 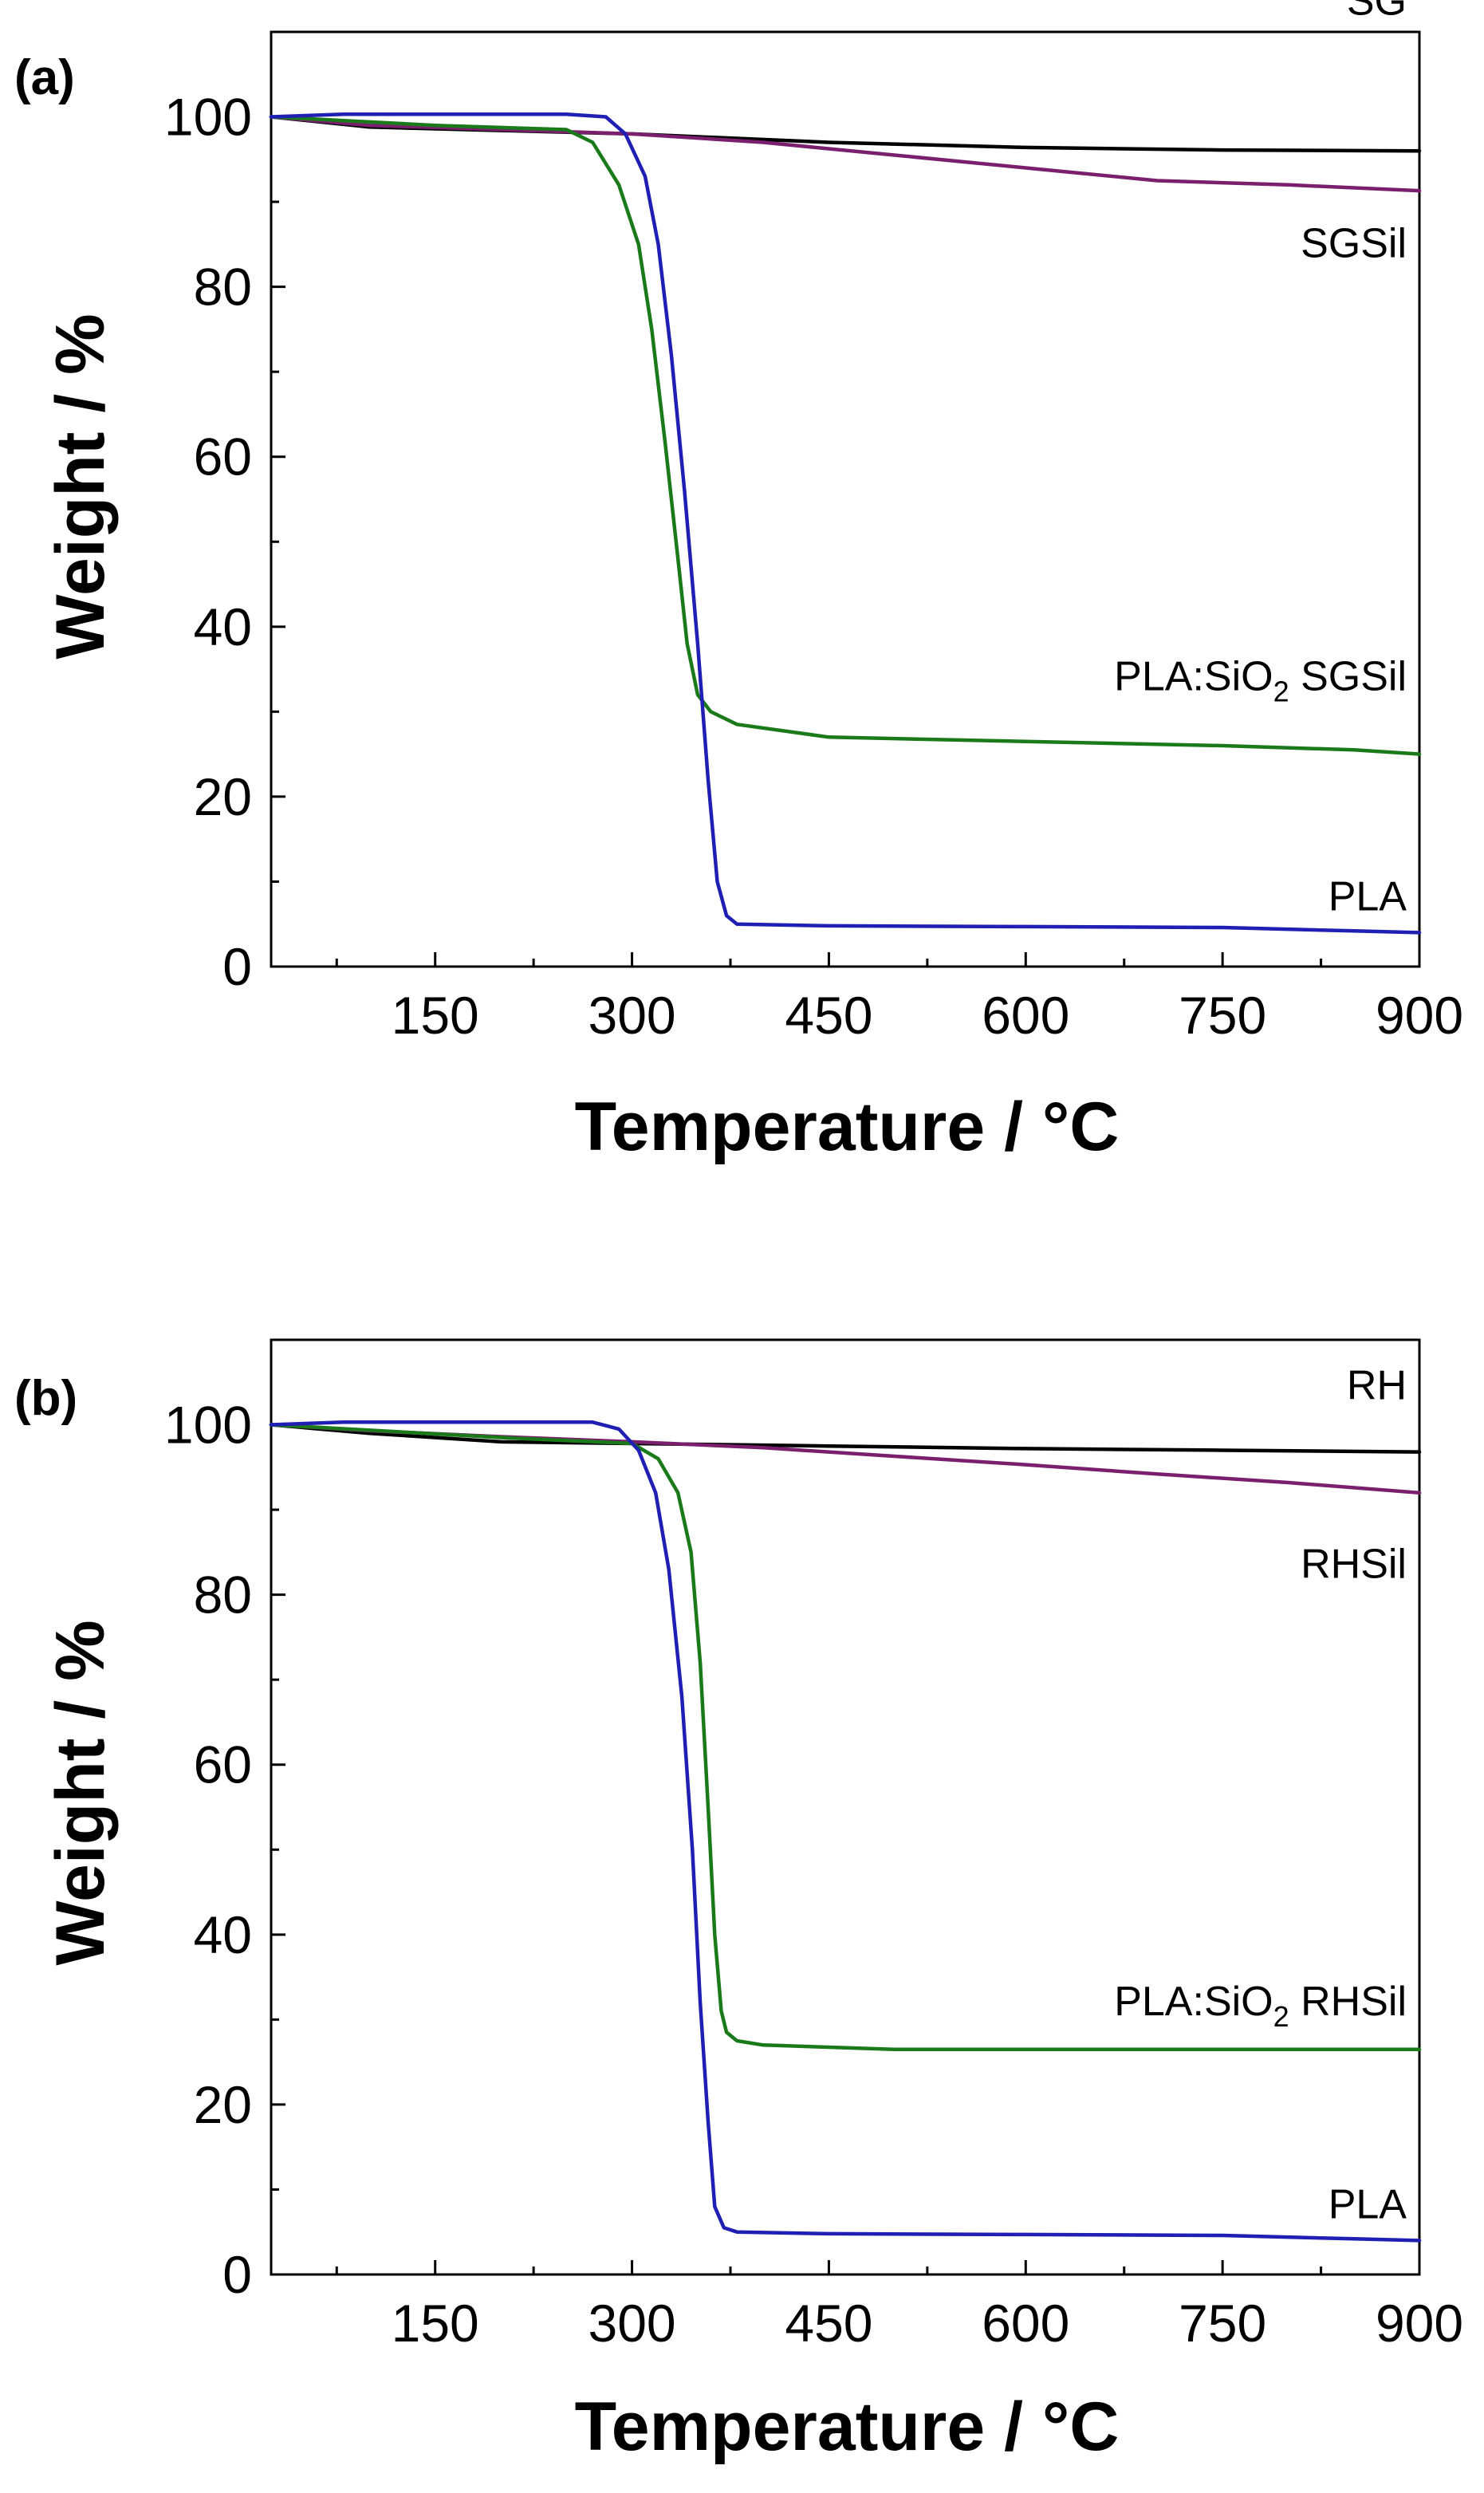 What do you see at coordinates (44, 77) in the screenshot?
I see `panel-a-label: (a)` at bounding box center [44, 77].